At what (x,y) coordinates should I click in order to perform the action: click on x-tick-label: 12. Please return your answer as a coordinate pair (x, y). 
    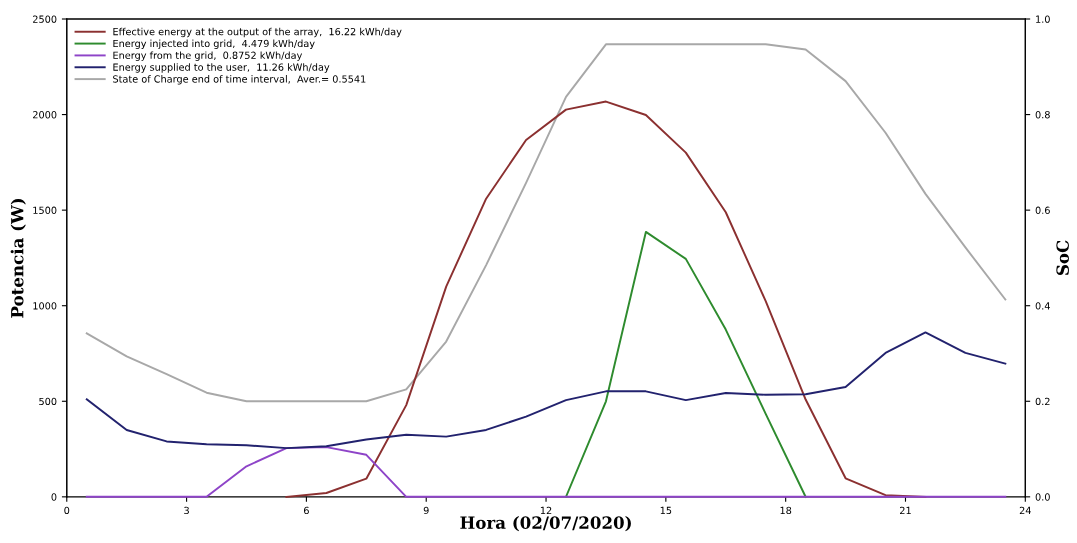
    Looking at the image, I should click on (546, 510).